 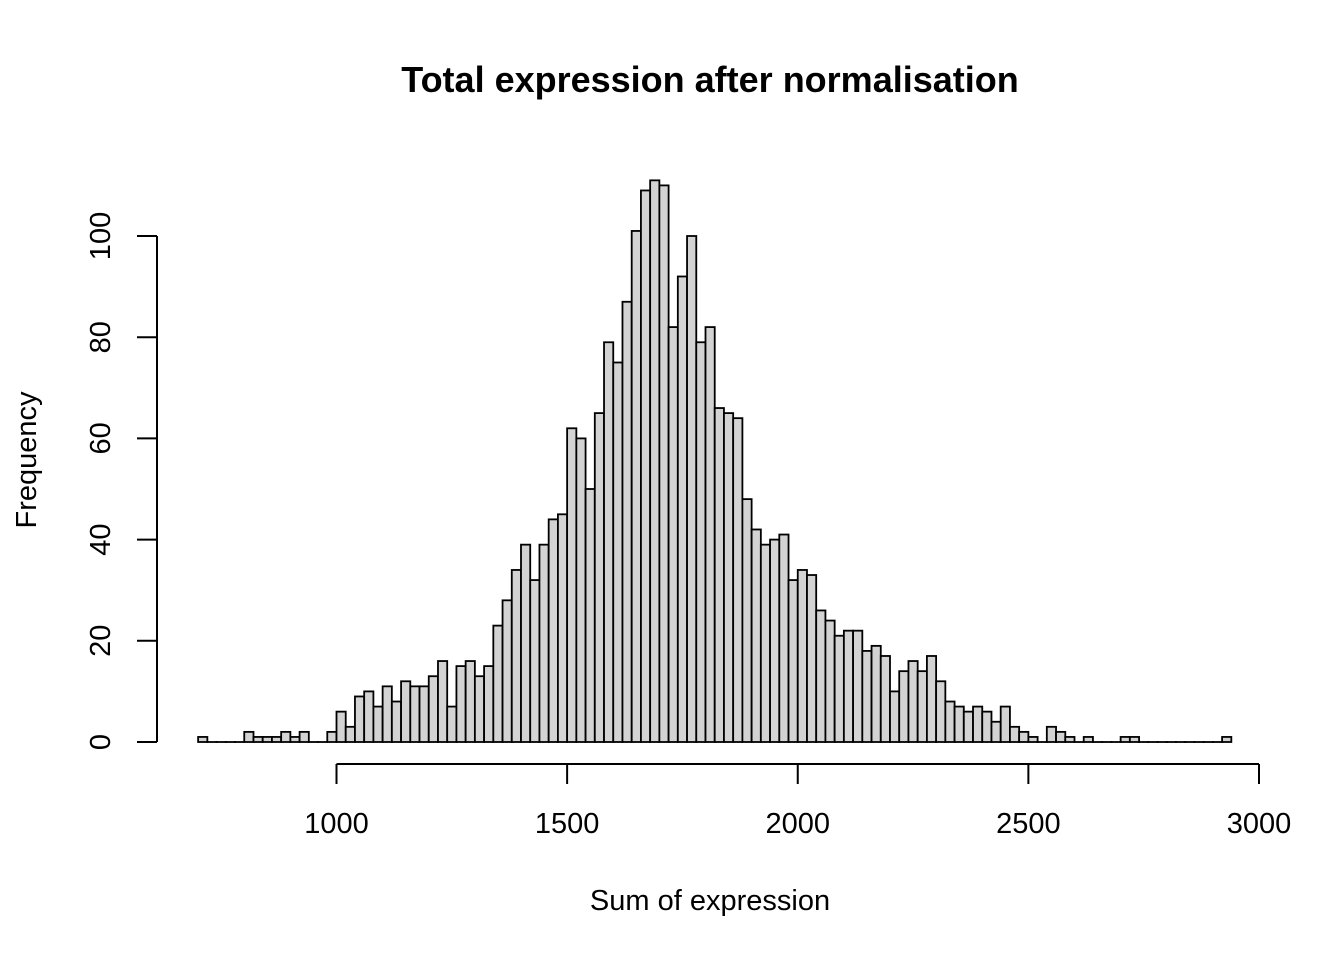 What do you see at coordinates (27, 460) in the screenshot?
I see `y-axis-label: Frequency` at bounding box center [27, 460].